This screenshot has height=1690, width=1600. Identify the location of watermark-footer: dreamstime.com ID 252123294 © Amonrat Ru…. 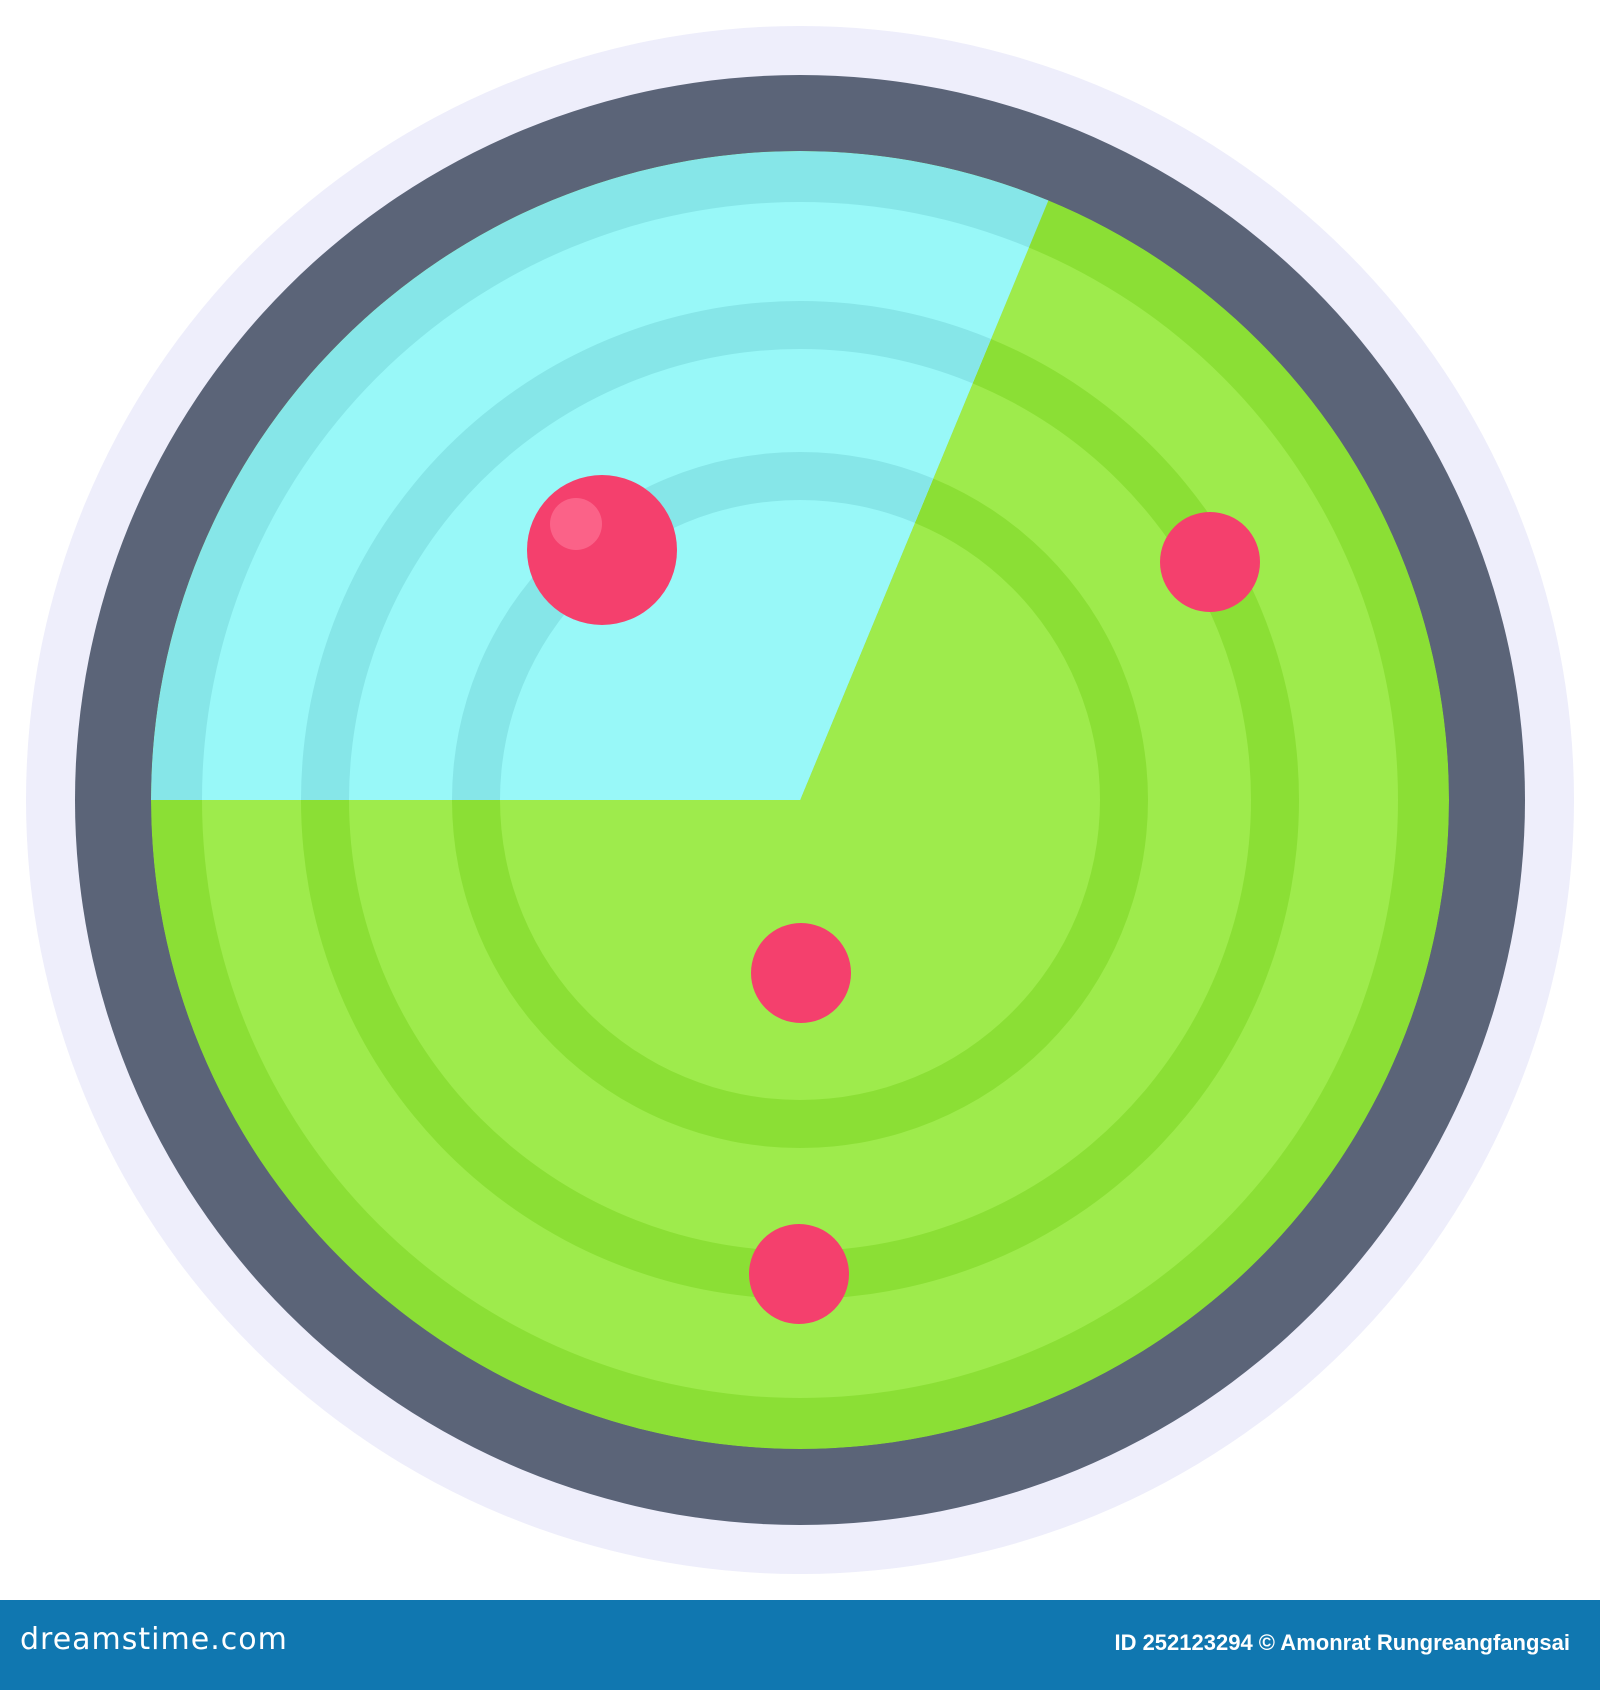
(800, 1645).